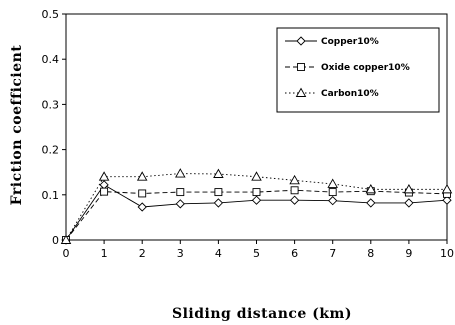 The image size is (455, 325). Describe the element at coordinates (51, 59) in the screenshot. I see `y-tick-label: 0.4` at that location.